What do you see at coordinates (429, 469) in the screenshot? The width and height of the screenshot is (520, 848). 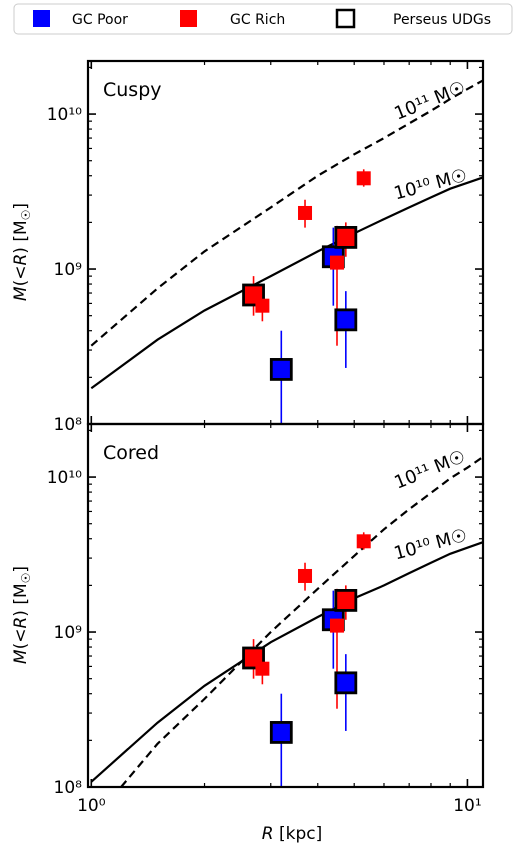 I see `cored-halo-1e11-curve-label: 10¹¹ M☉` at bounding box center [429, 469].